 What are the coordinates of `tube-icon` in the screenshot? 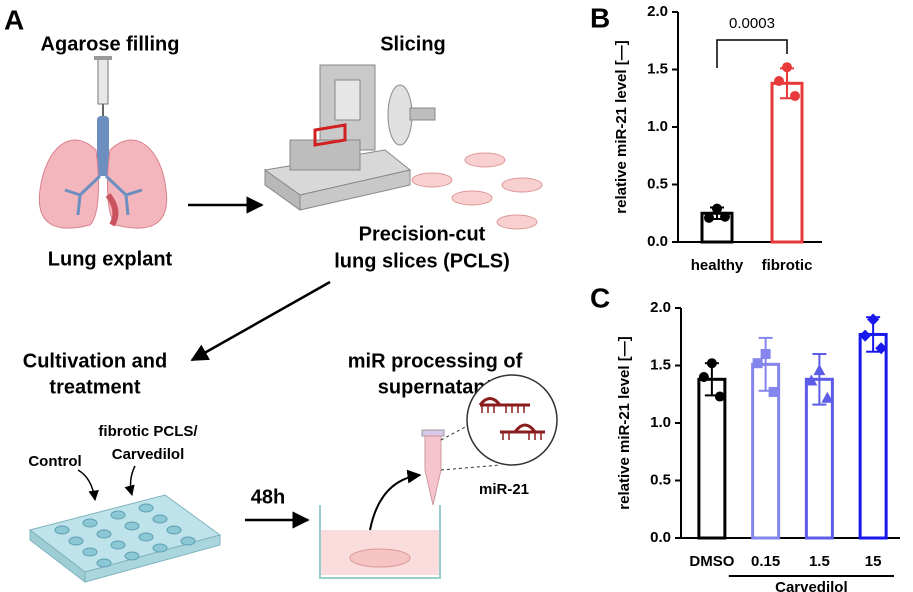 It's located at (489, 440).